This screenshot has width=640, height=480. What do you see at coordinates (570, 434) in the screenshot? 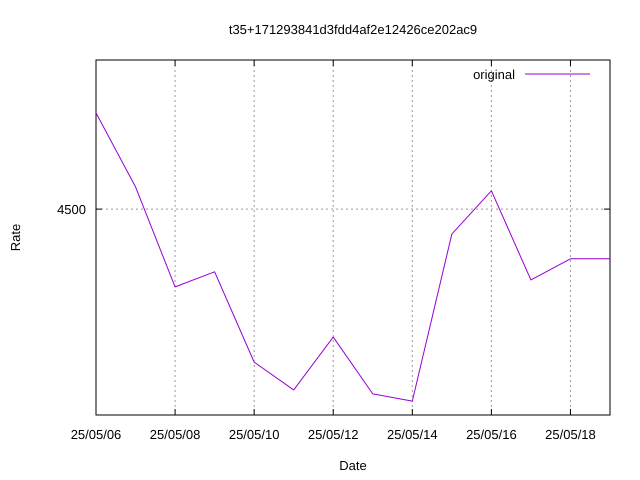
I see `x-tick-label: 25/05/18` at bounding box center [570, 434].